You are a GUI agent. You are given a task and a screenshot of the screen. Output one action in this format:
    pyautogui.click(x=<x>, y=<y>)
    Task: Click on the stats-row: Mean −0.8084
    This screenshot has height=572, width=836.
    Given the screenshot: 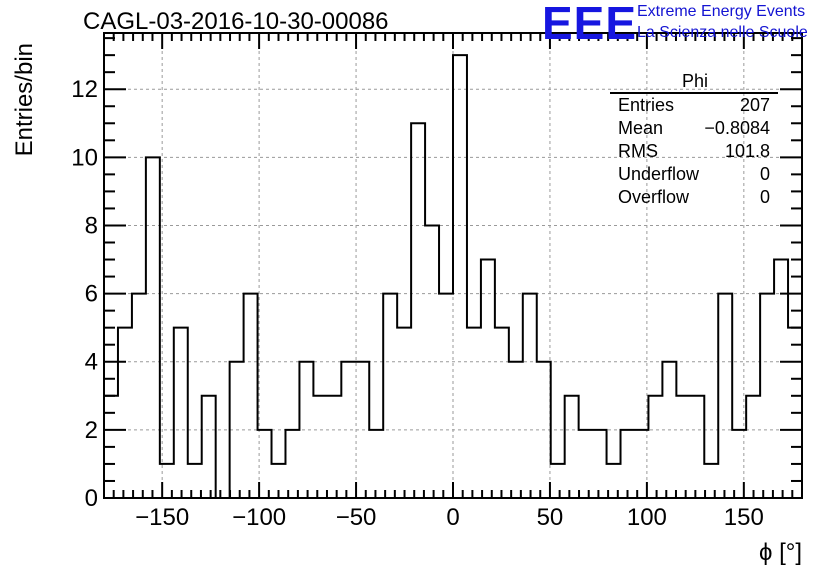 What is the action you would take?
    pyautogui.click(x=695, y=128)
    